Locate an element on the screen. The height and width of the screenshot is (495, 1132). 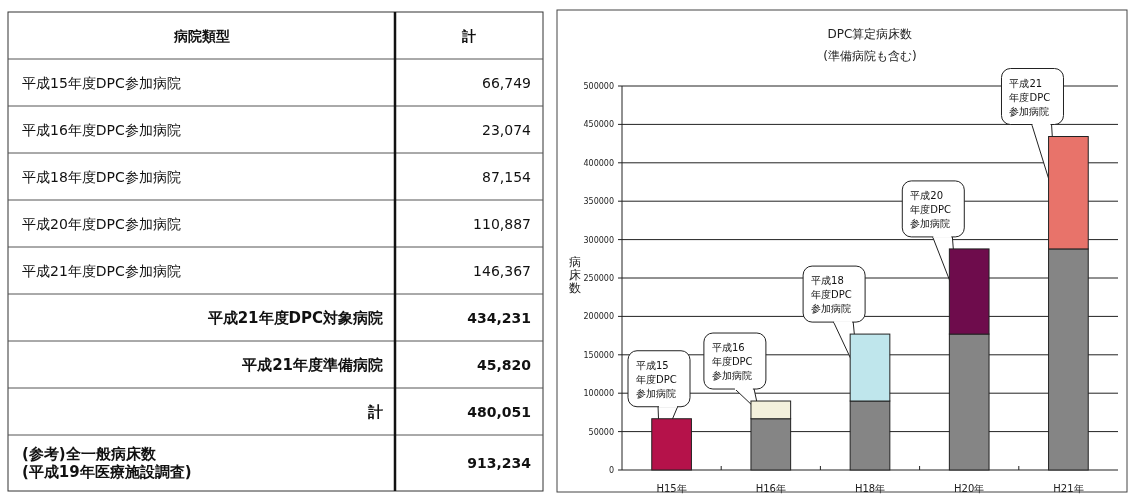
annotation: 平成20年度DPC参加病院 is located at coordinates (931, 209).